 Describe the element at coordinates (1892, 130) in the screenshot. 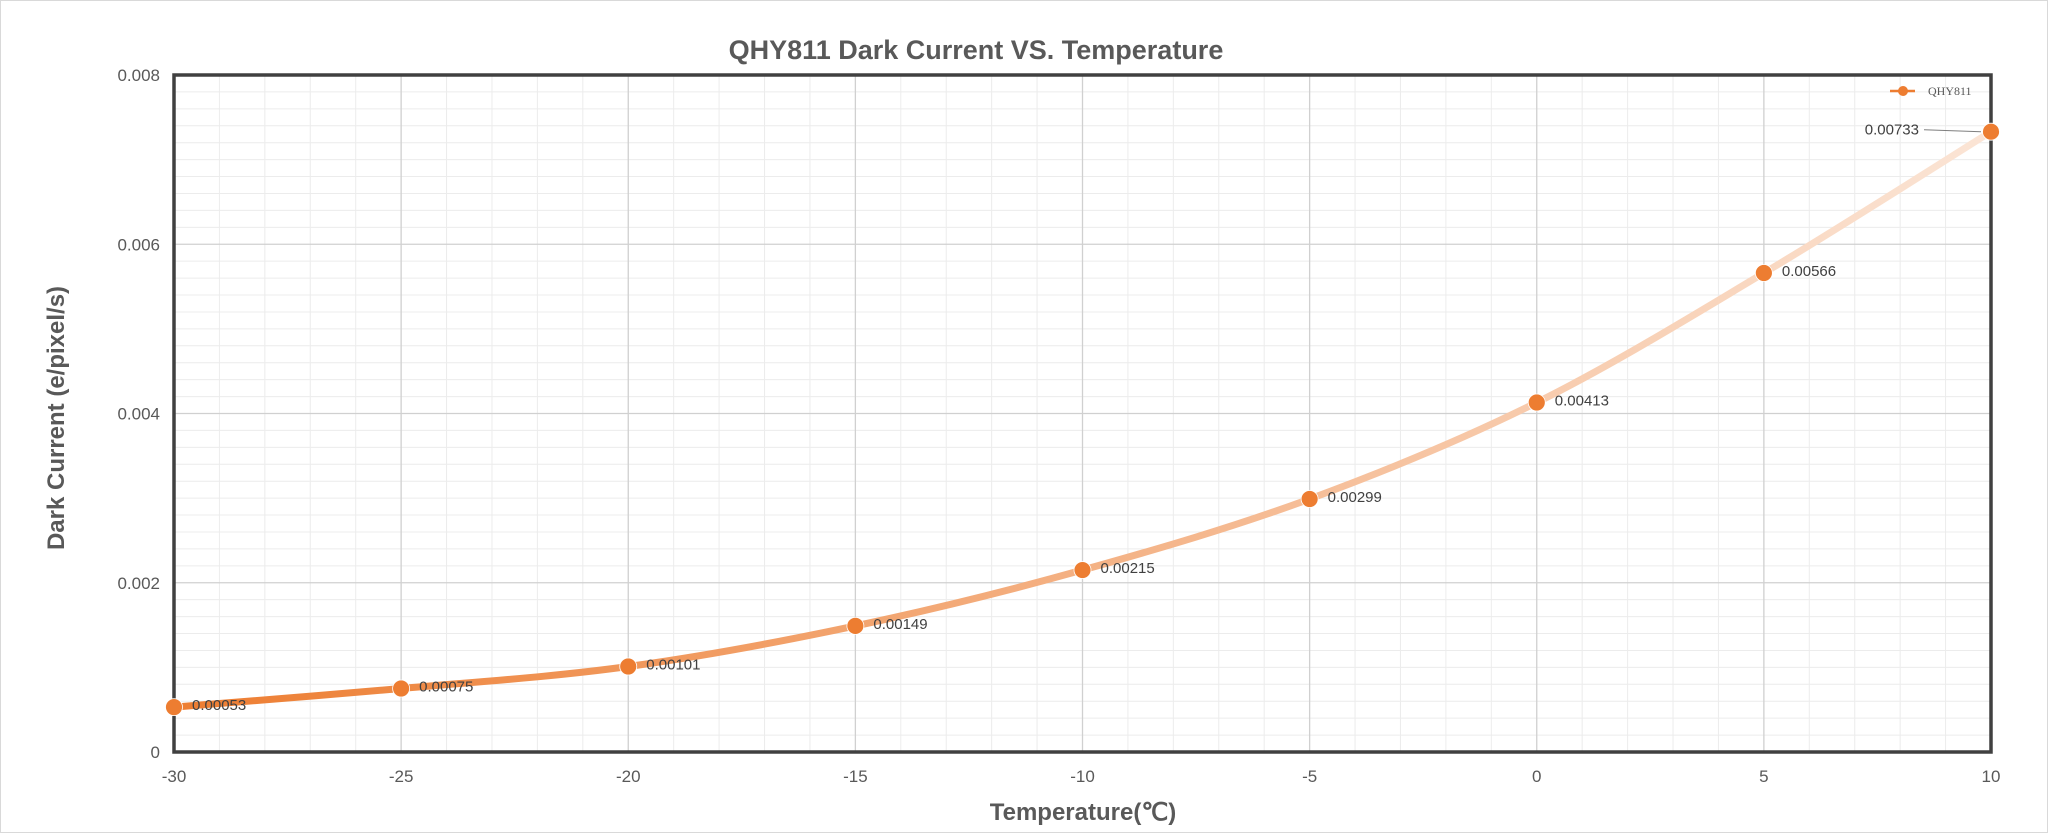

I see `data-label: 0.00733` at that location.